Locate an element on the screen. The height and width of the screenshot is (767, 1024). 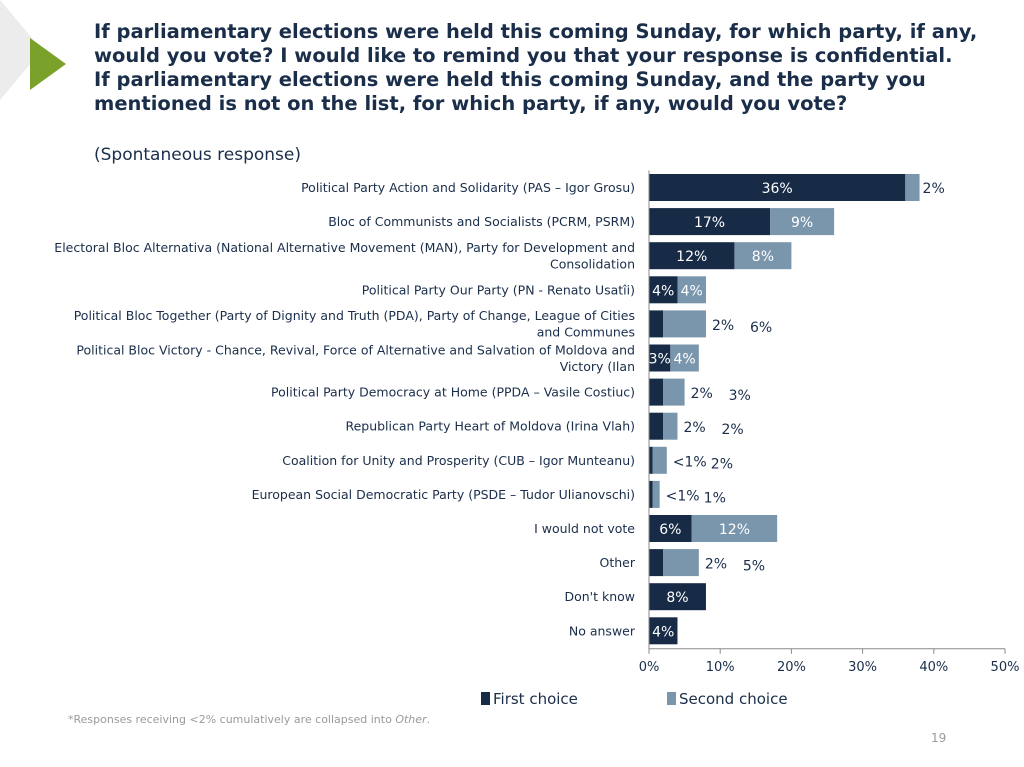
x-tick-label: 30% is located at coordinates (862, 667).